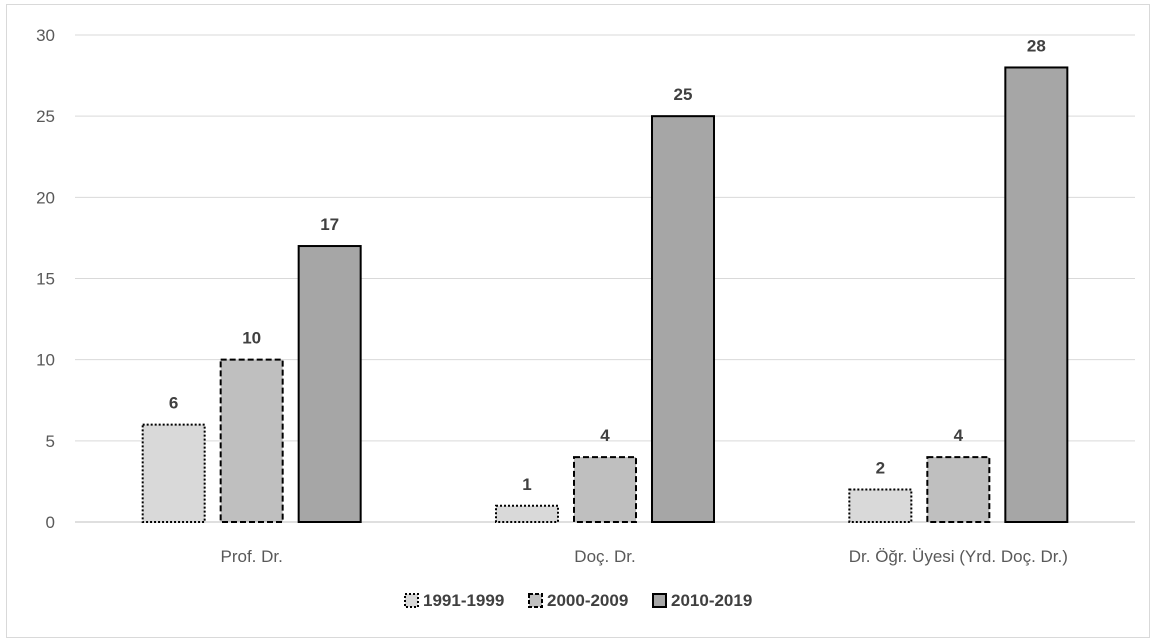  Describe the element at coordinates (45, 116) in the screenshot. I see `y-tick-label: 25` at that location.